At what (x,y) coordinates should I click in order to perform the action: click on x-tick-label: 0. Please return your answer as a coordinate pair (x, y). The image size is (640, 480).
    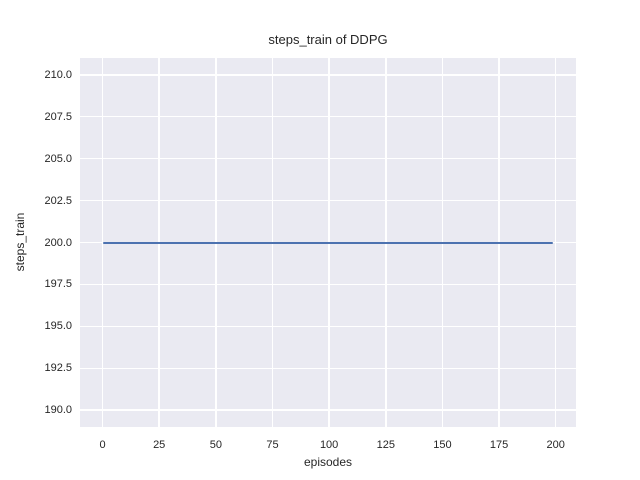
    Looking at the image, I should click on (102, 445).